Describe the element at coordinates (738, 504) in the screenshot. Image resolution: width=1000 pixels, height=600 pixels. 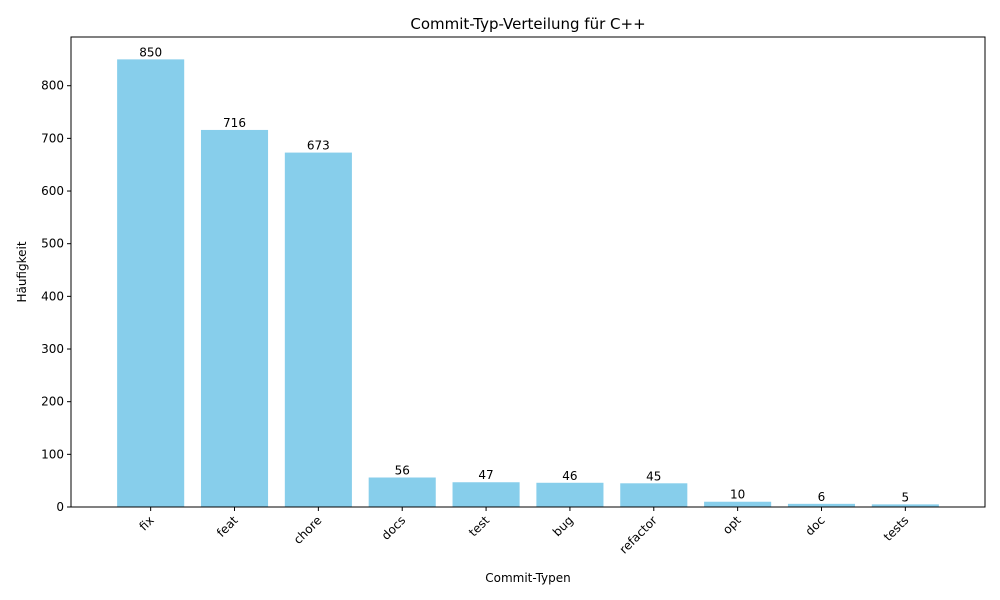
I see `bar-opt` at that location.